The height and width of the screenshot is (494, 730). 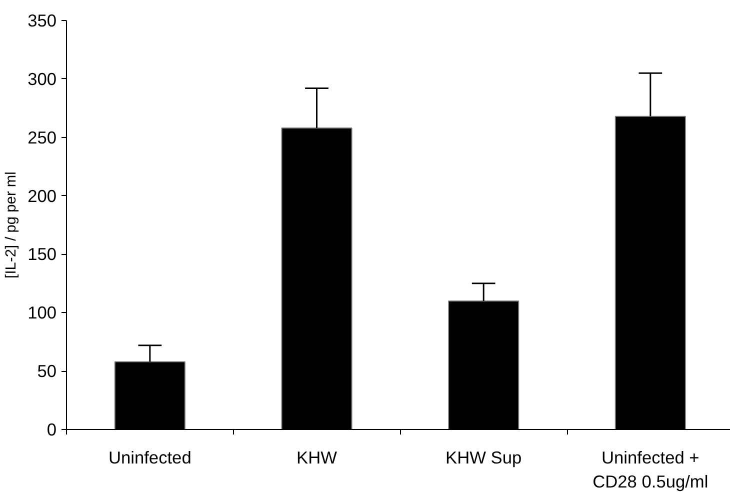 What do you see at coordinates (484, 458) in the screenshot?
I see `x-tick-label: KHW Sup` at bounding box center [484, 458].